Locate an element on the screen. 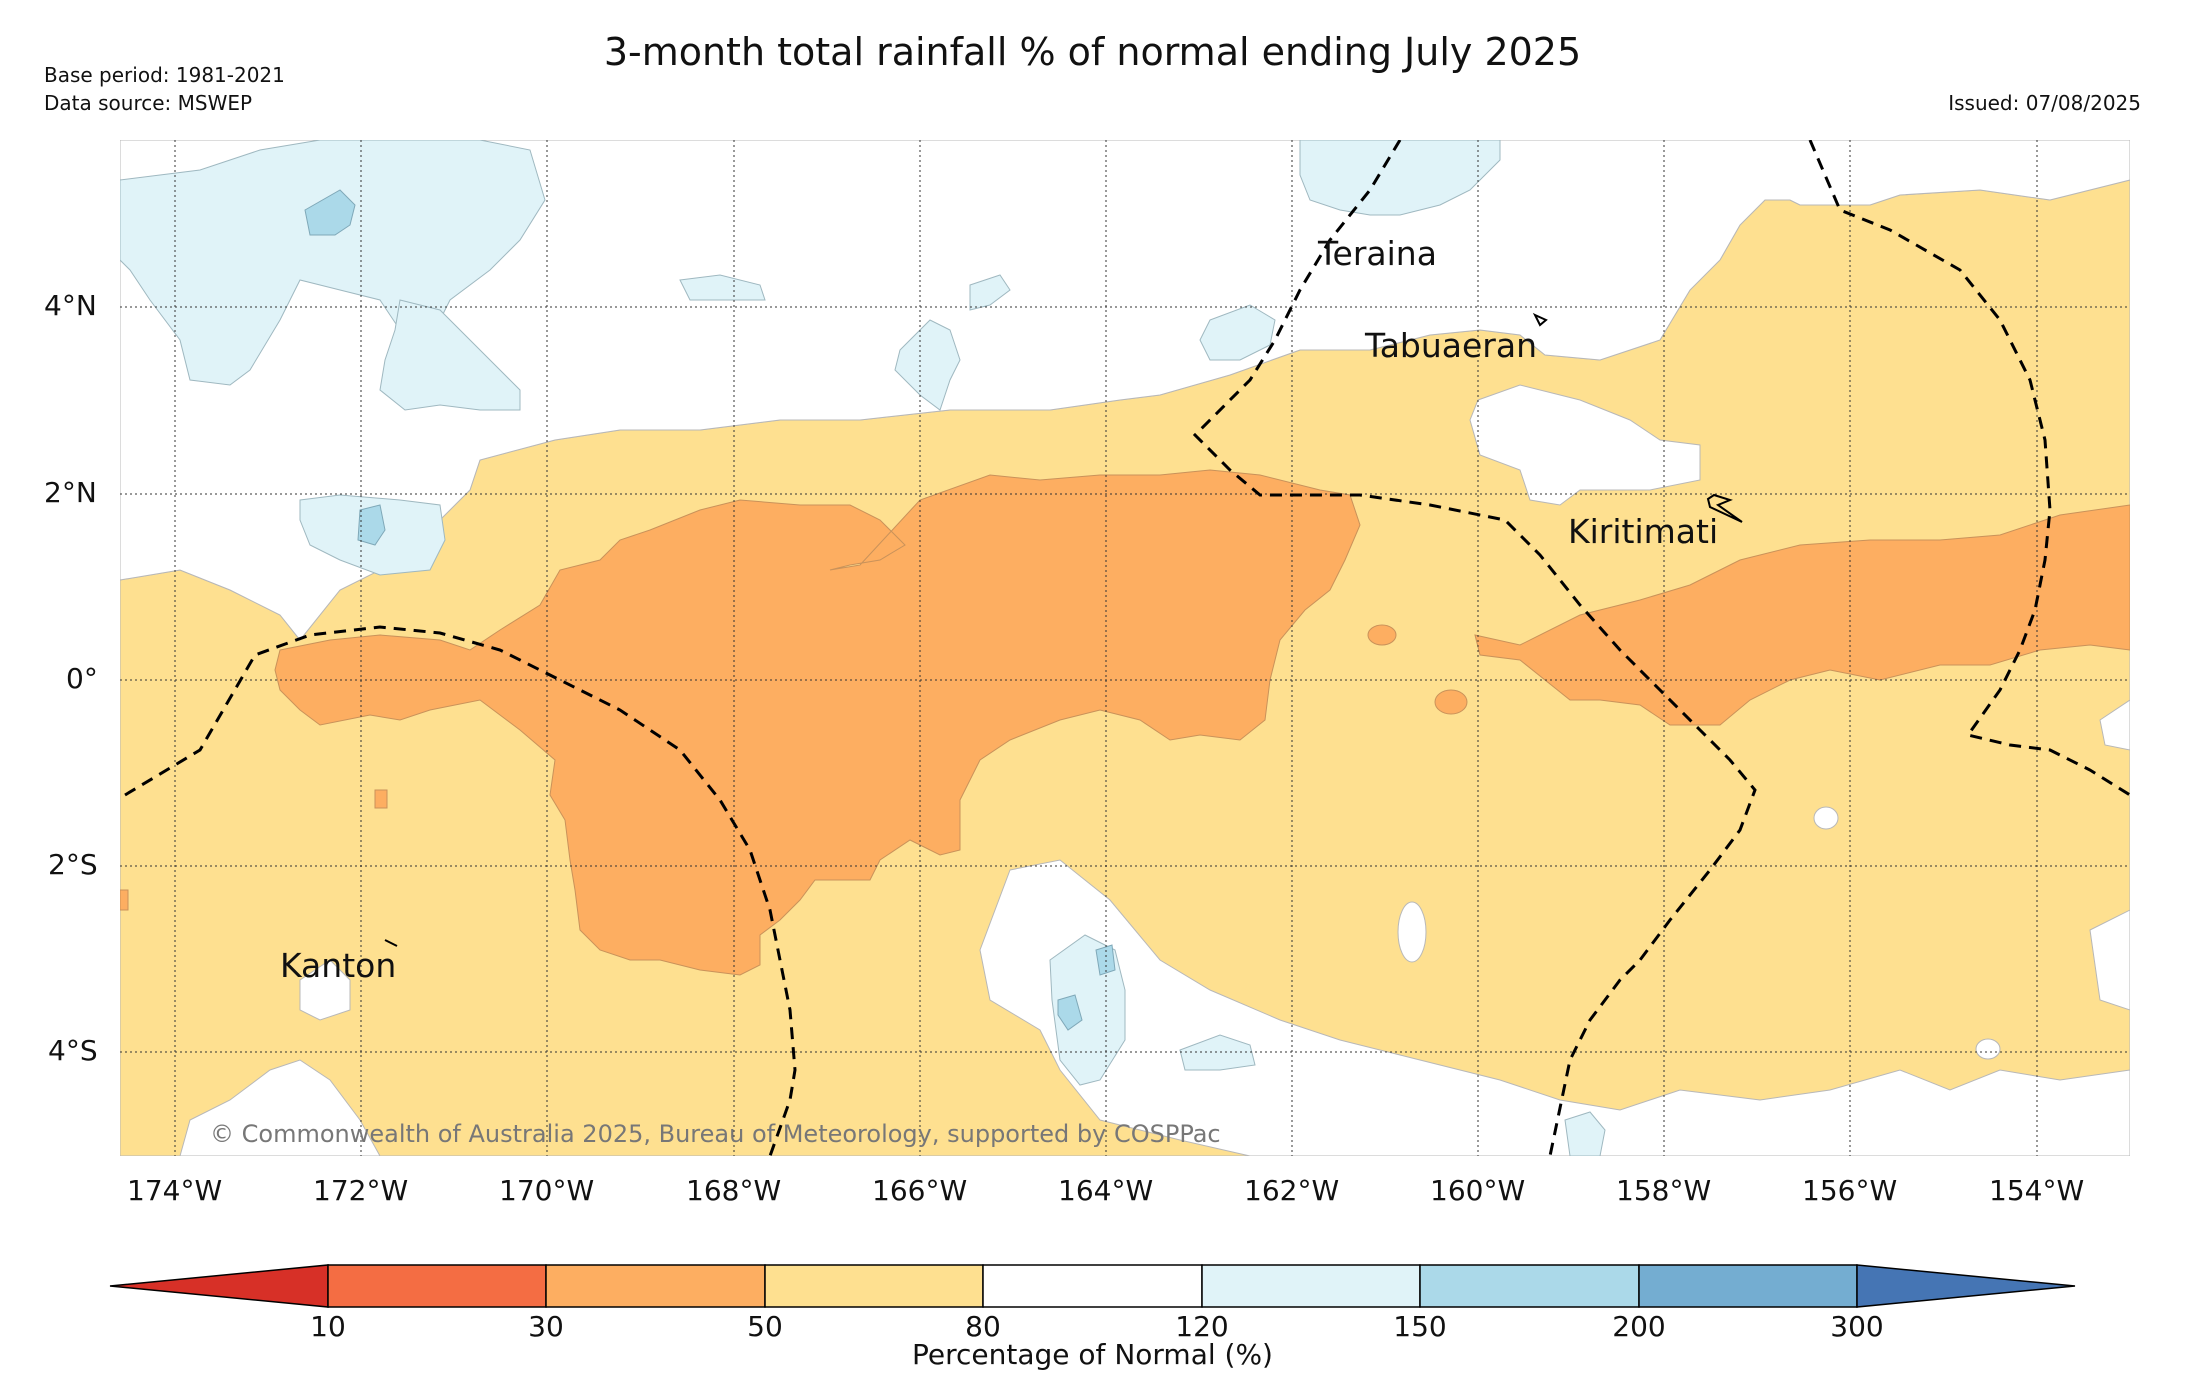 The image size is (2185, 1380). colorbar-label: 150 is located at coordinates (1420, 1326).